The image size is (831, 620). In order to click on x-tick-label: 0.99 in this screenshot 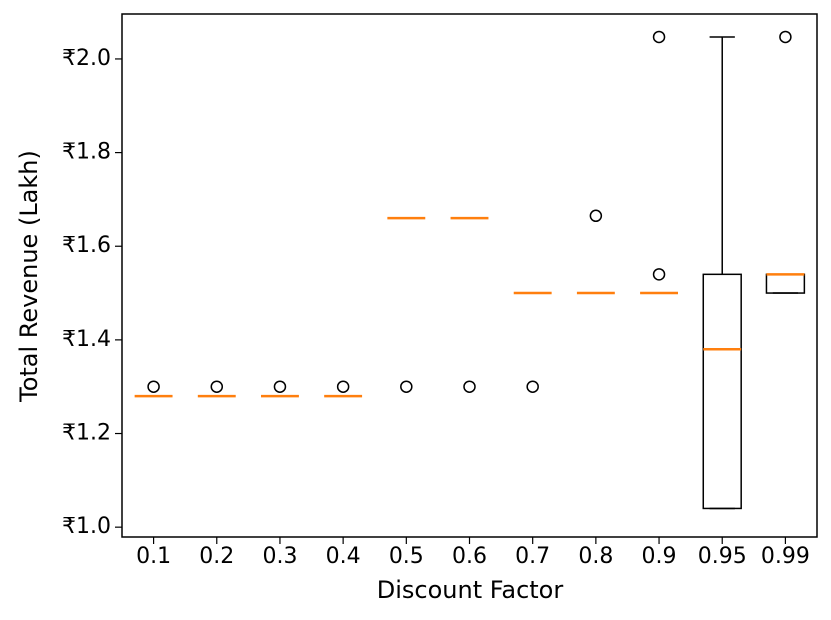, I will do `click(785, 556)`.